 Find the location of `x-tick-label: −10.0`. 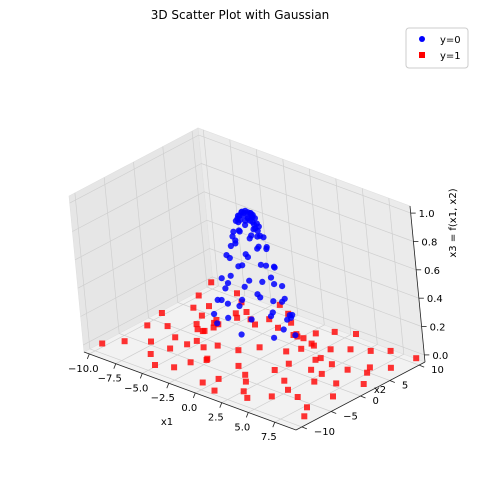

x-tick-label: −10.0 is located at coordinates (83, 369).